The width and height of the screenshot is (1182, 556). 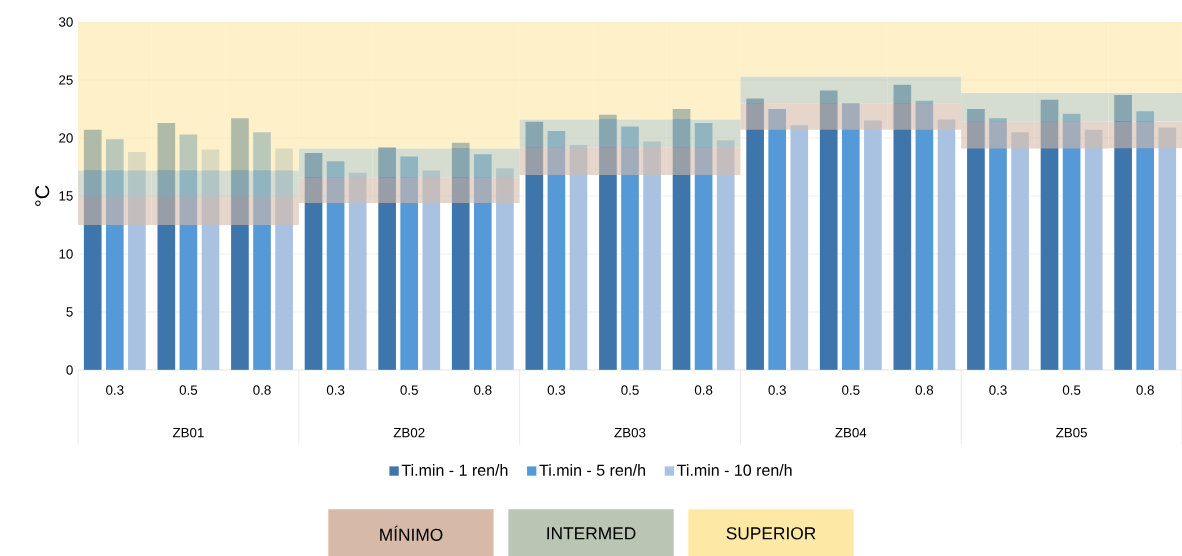 What do you see at coordinates (66, 80) in the screenshot?
I see `y-tick-label: 25` at bounding box center [66, 80].